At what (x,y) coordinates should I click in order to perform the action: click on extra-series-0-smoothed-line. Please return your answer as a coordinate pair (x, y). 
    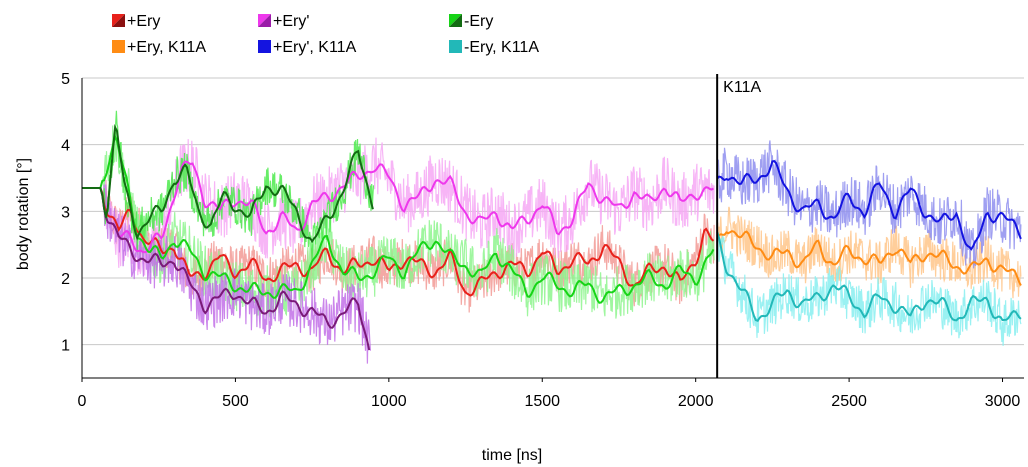
    Looking at the image, I should click on (226, 269).